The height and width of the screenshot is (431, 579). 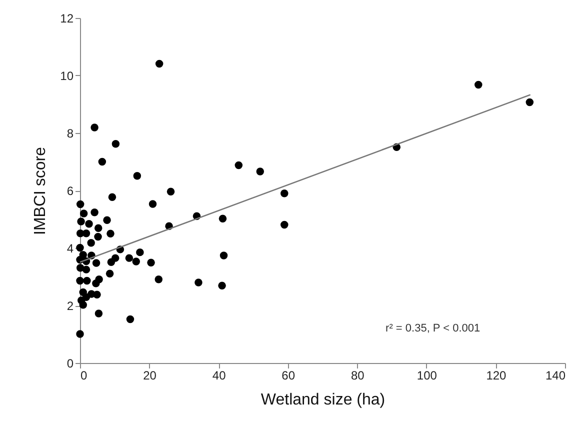 What do you see at coordinates (427, 375) in the screenshot?
I see `x-tick-label: 100` at bounding box center [427, 375].